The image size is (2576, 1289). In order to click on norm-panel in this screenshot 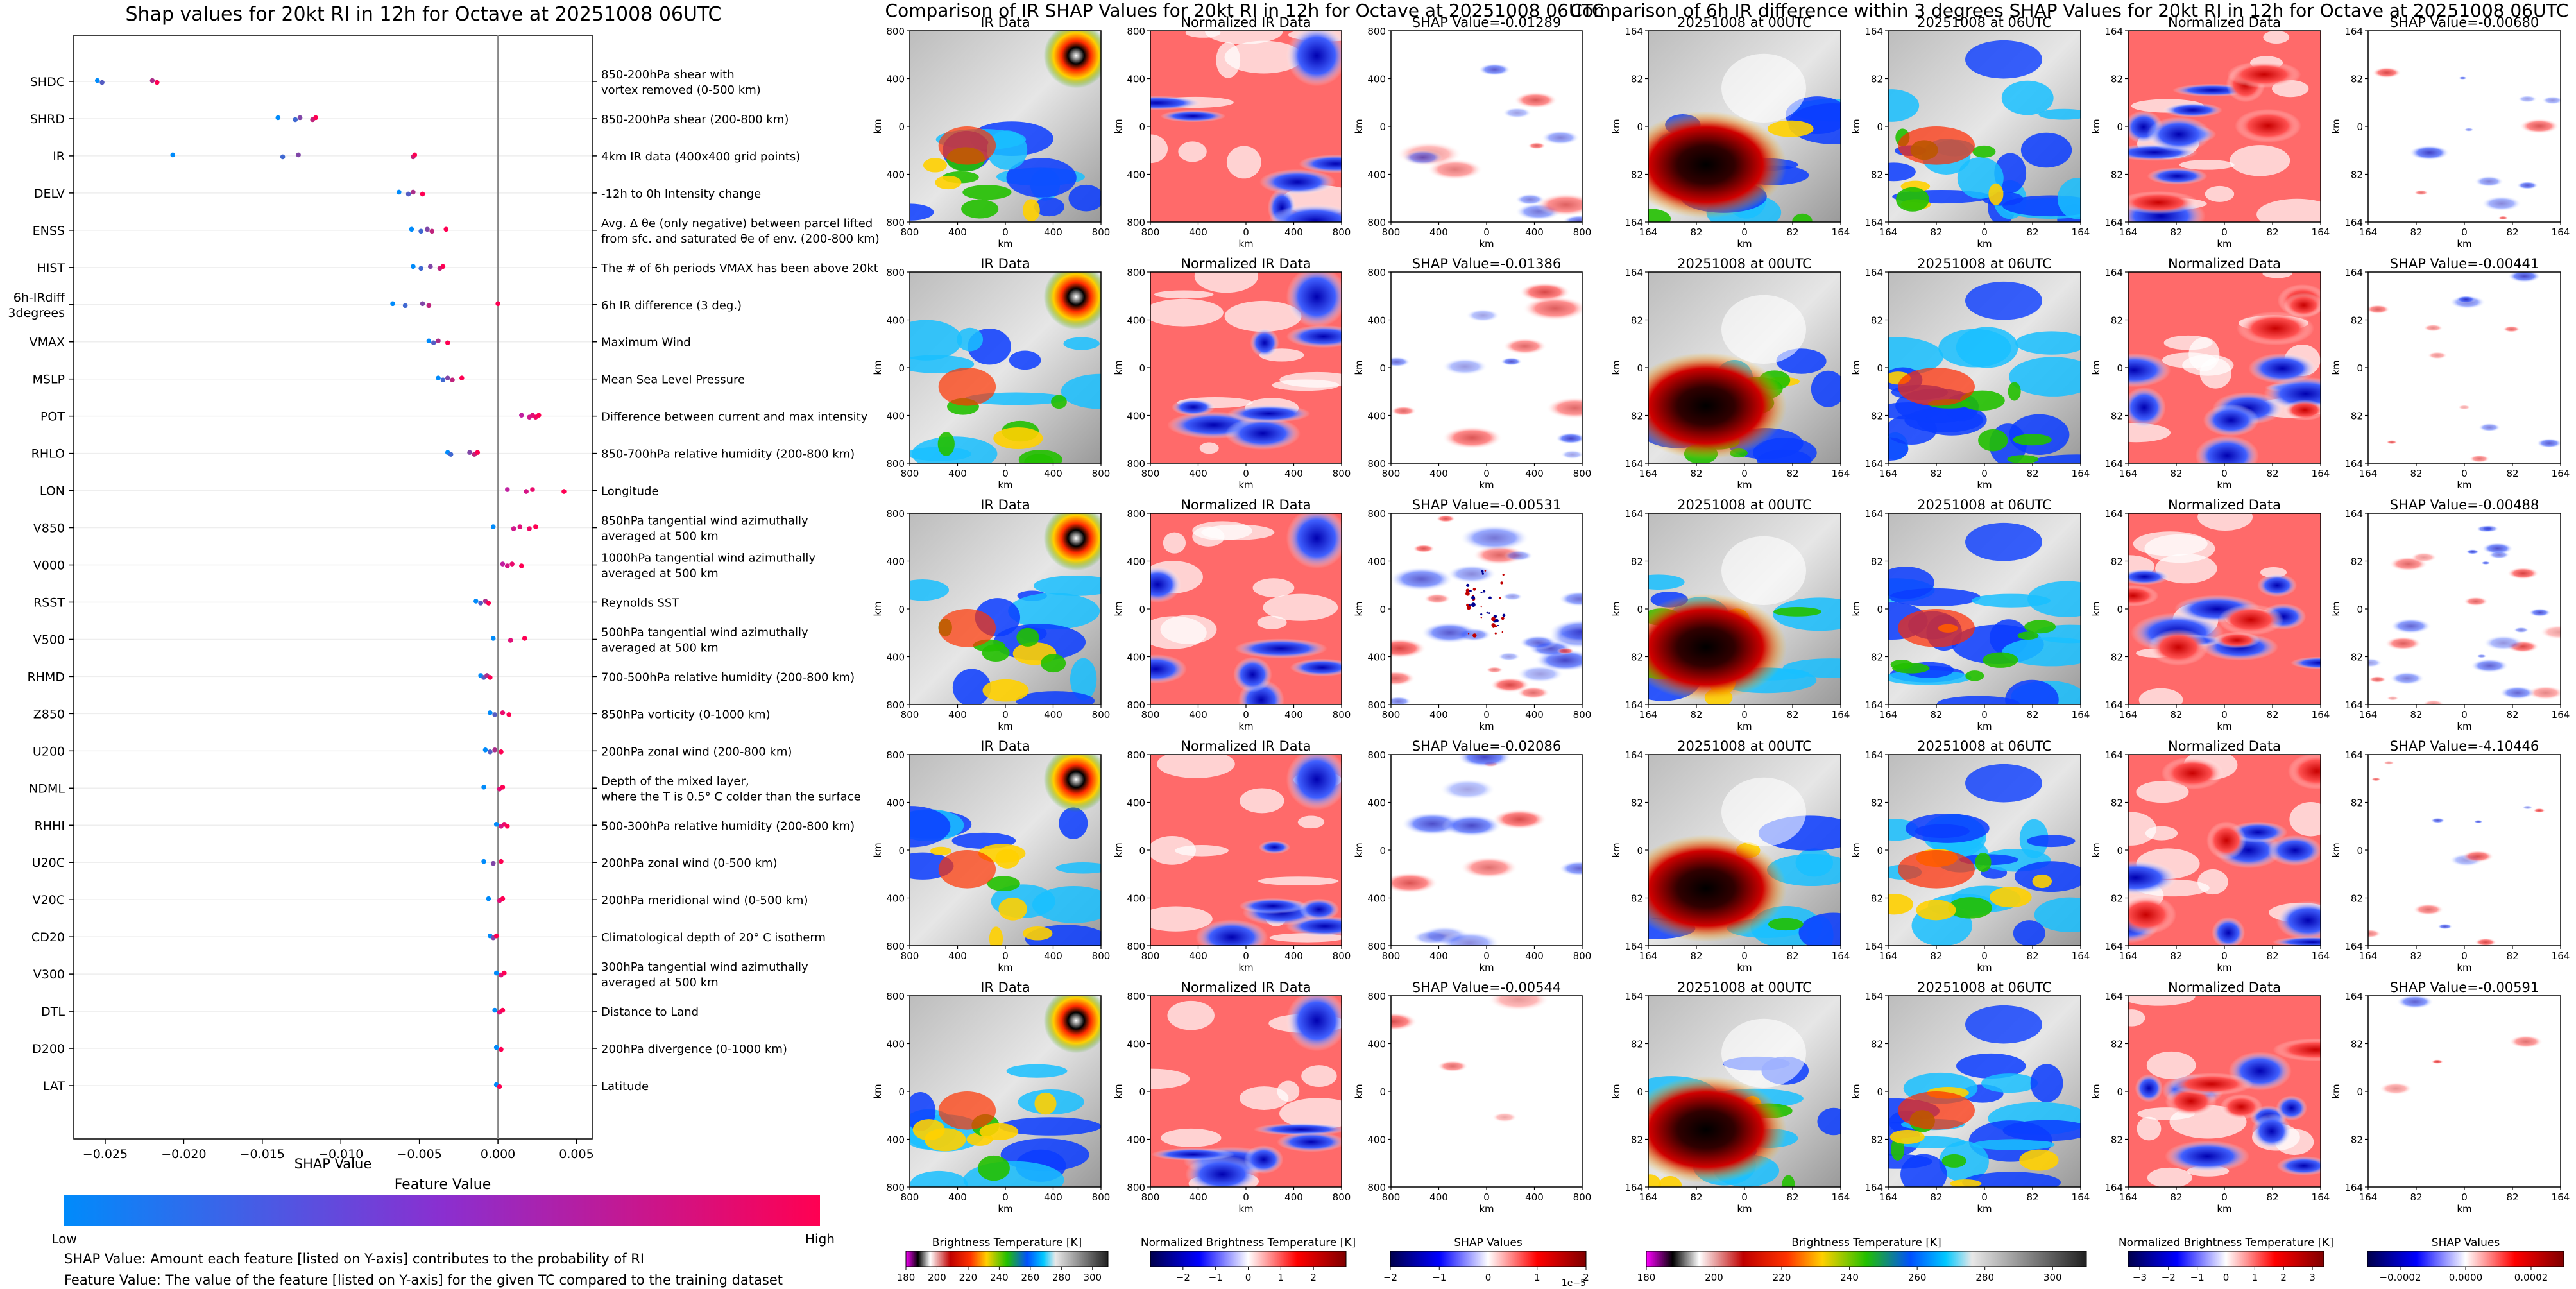, I will do `click(1246, 850)`.